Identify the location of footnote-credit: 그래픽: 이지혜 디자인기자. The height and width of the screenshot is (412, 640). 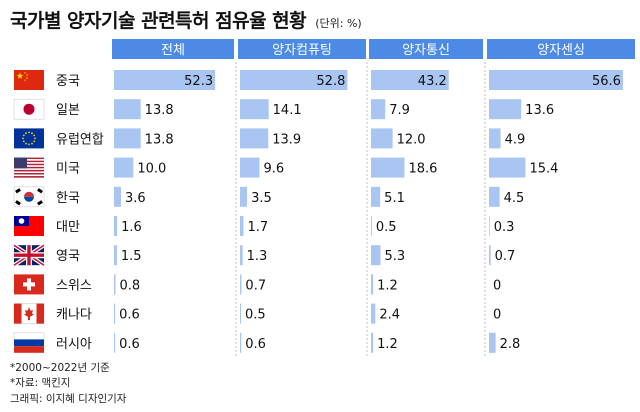
(68, 399).